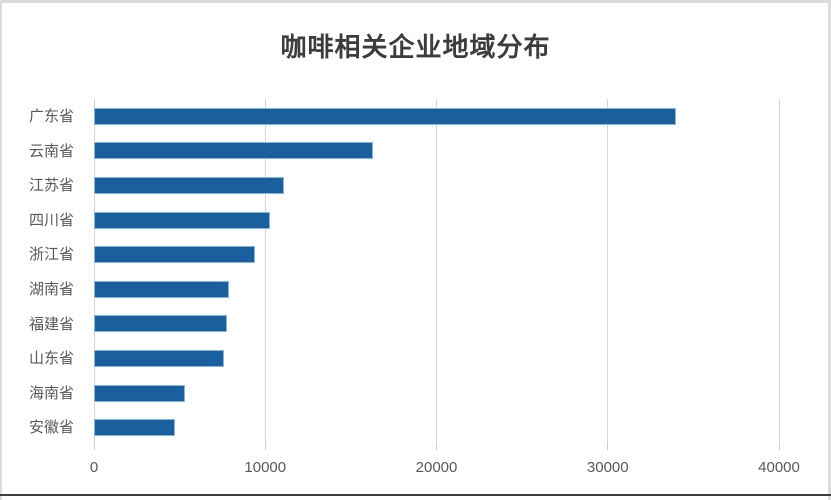 The height and width of the screenshot is (500, 831). Describe the element at coordinates (51, 185) in the screenshot. I see `y-axis-category-label: 江苏省` at that location.